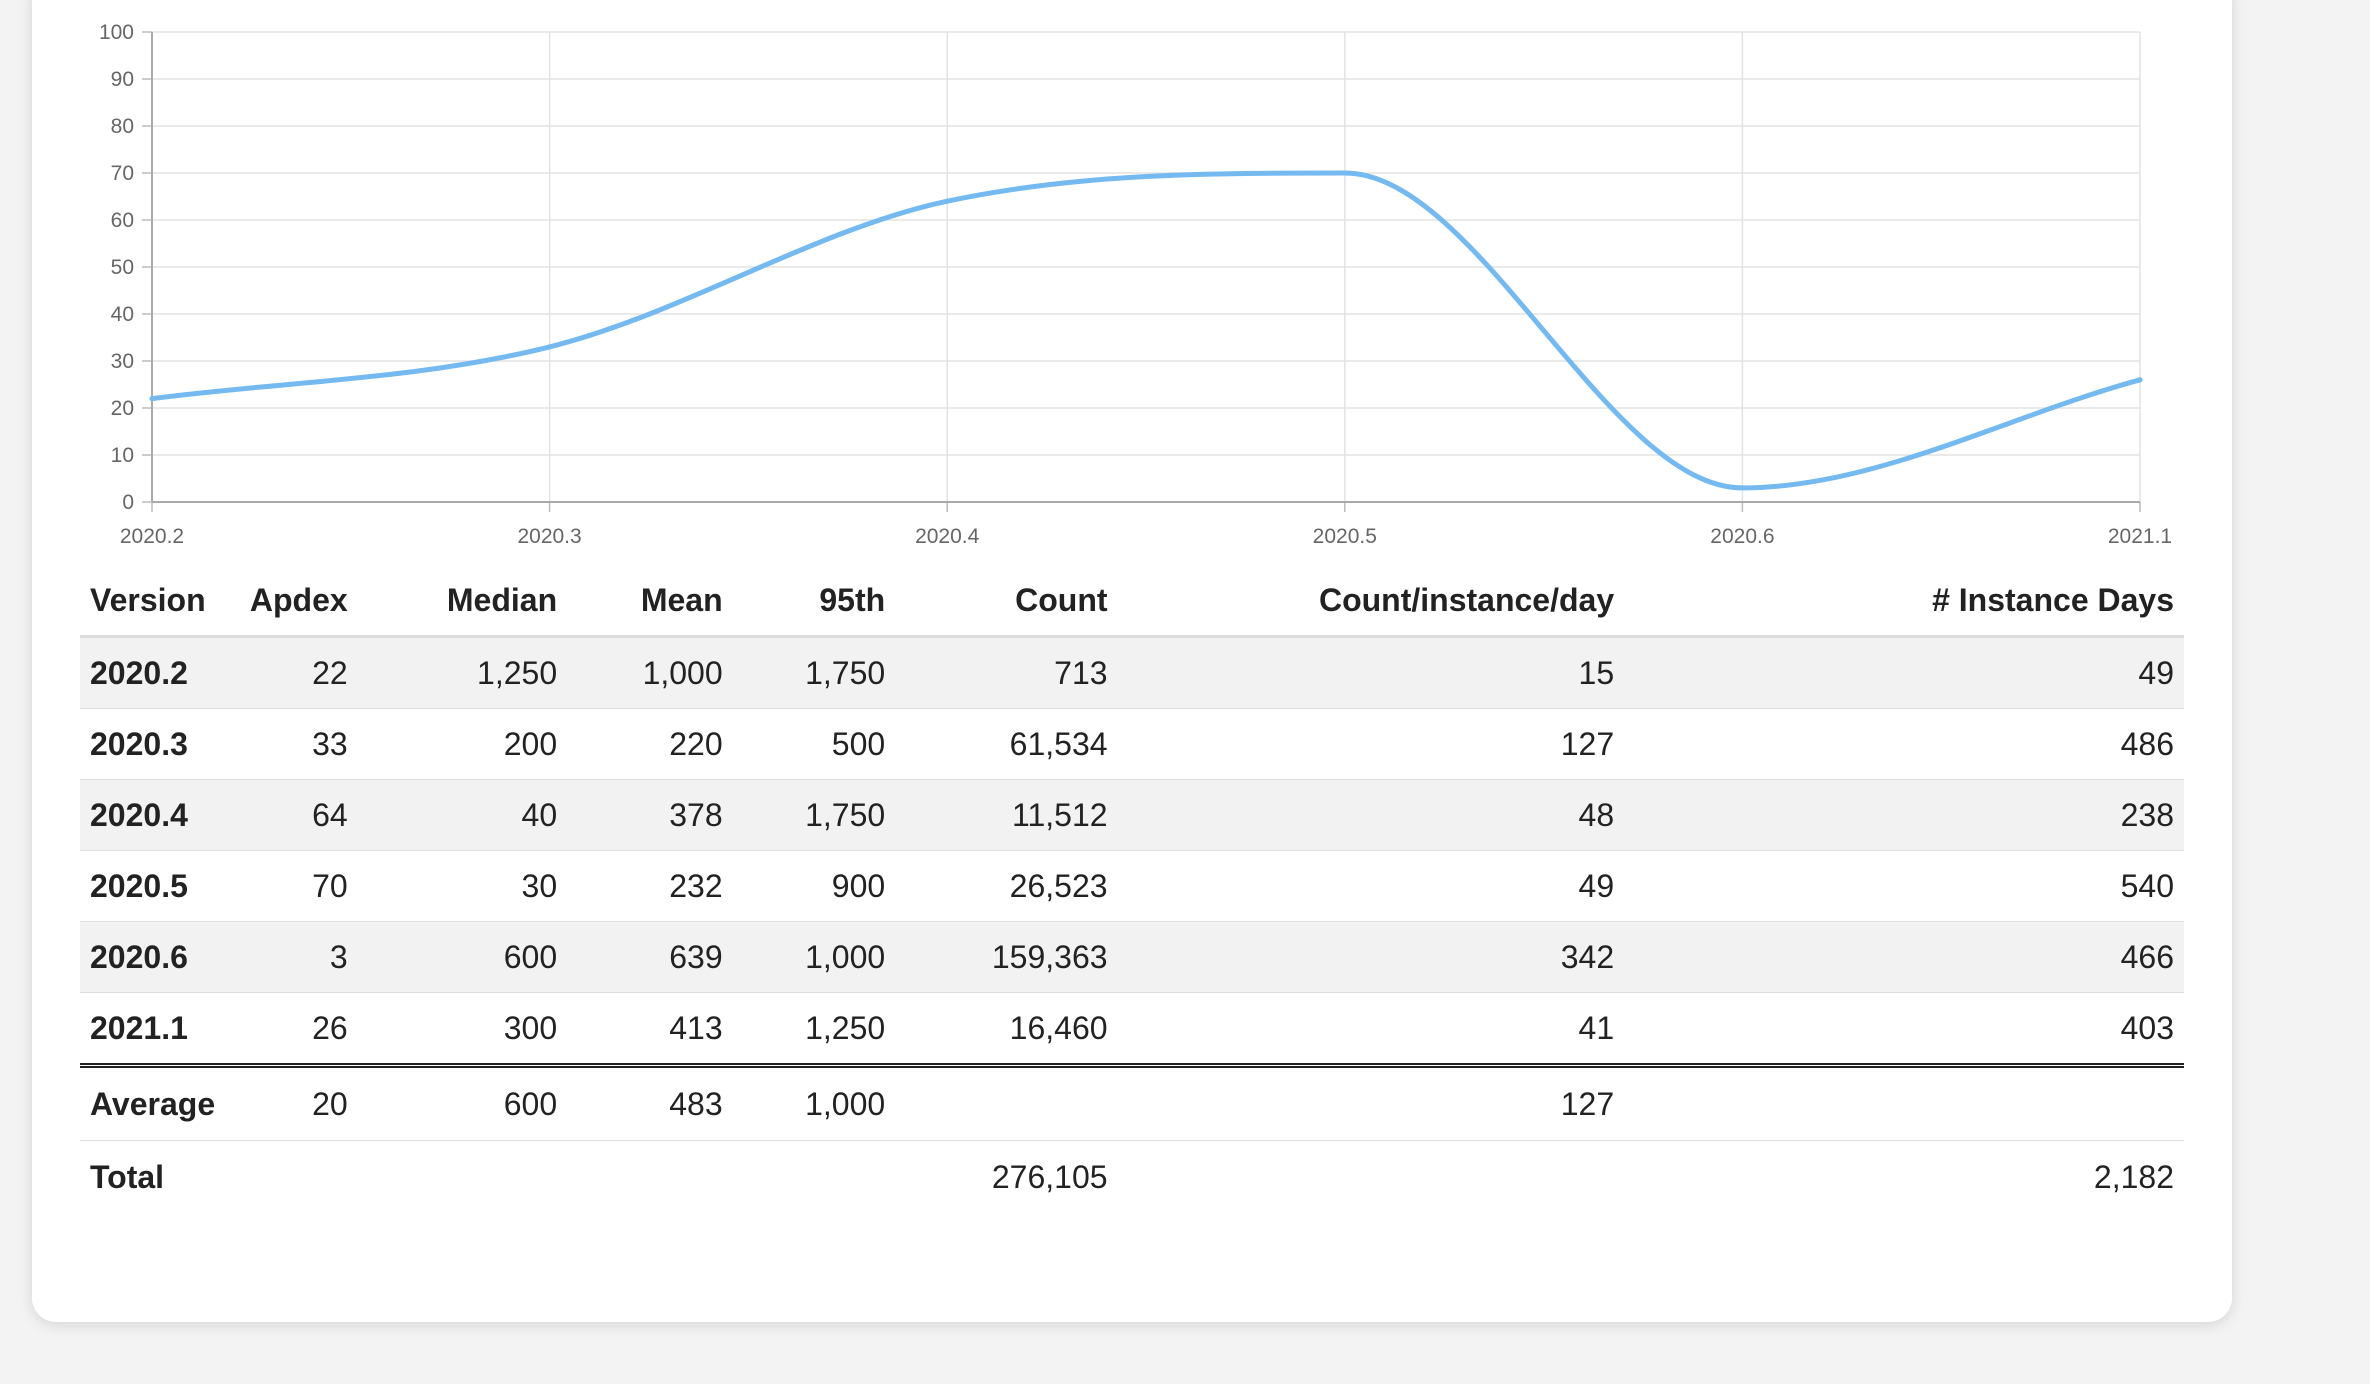 The image size is (2370, 1384). I want to click on cell-instance-days: 403, so click(1904, 1030).